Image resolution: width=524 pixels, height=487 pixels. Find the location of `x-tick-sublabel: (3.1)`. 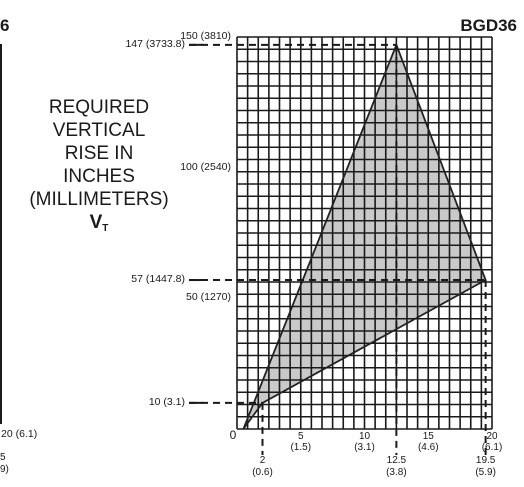

x-tick-sublabel: (3.1) is located at coordinates (364, 447).